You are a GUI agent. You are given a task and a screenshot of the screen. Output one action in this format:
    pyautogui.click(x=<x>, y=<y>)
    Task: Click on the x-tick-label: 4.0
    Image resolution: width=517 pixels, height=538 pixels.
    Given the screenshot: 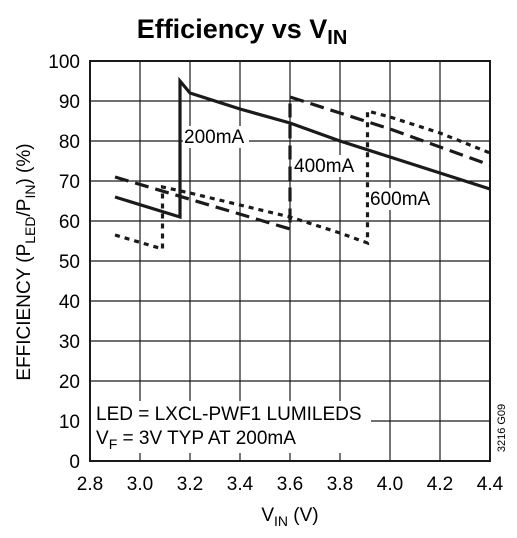 What is the action you would take?
    pyautogui.click(x=390, y=484)
    